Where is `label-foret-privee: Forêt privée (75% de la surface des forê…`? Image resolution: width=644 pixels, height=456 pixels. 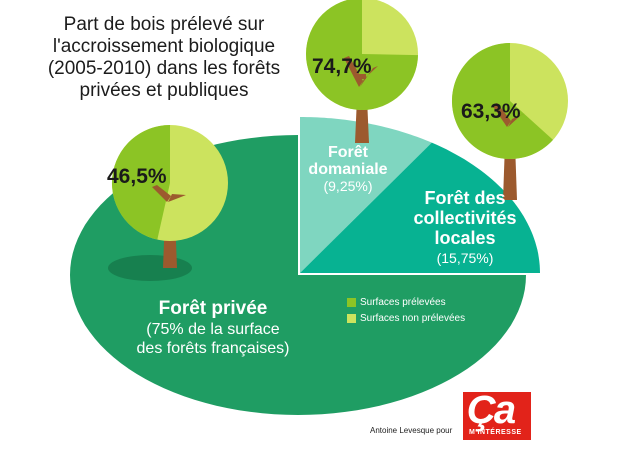 label-foret-privee: Forêt privée (75% de la surface des forê… is located at coordinates (213, 328).